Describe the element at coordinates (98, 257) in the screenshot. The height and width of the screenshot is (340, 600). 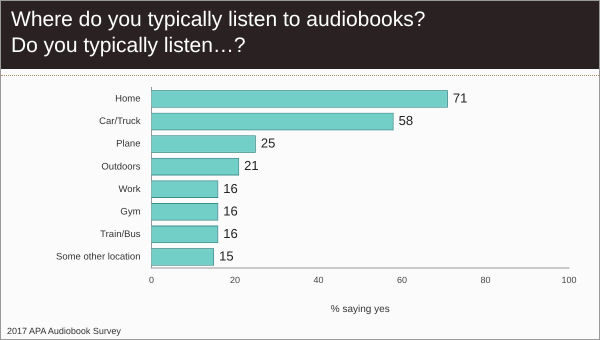
I see `y-tick-label: Some other location` at that location.